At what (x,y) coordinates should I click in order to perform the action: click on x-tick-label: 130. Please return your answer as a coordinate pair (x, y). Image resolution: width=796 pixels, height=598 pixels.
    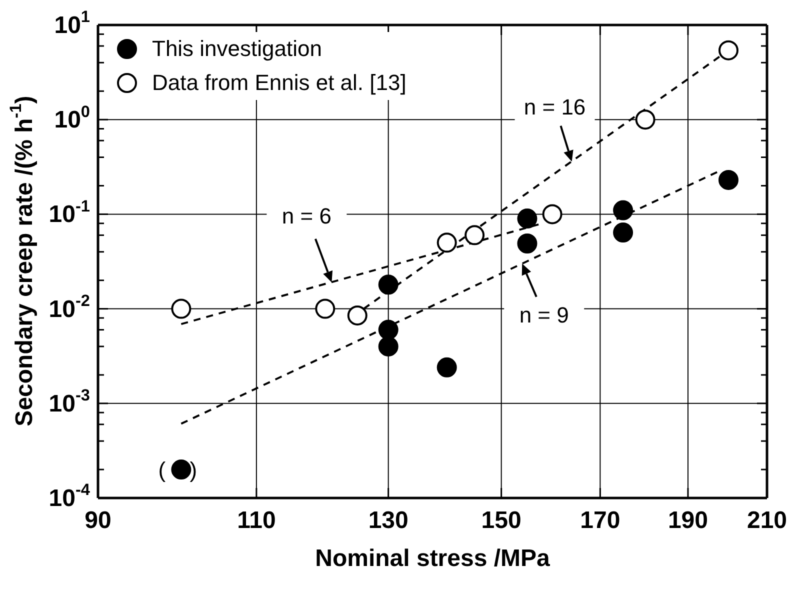
    Looking at the image, I should click on (388, 520).